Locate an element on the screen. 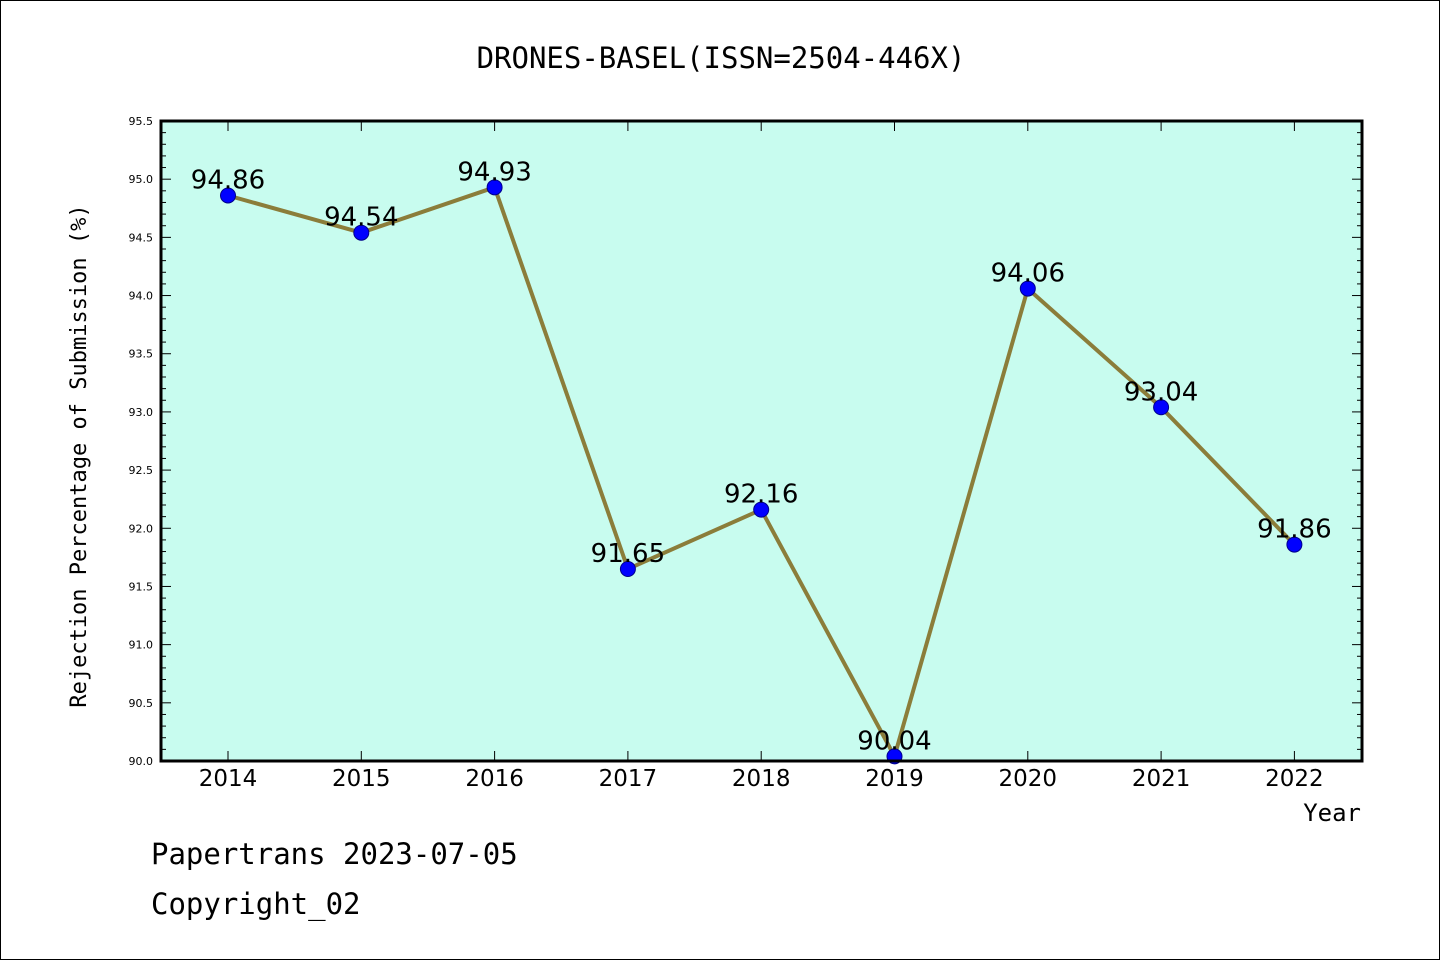  x-tick-label: 2018 is located at coordinates (761, 779).